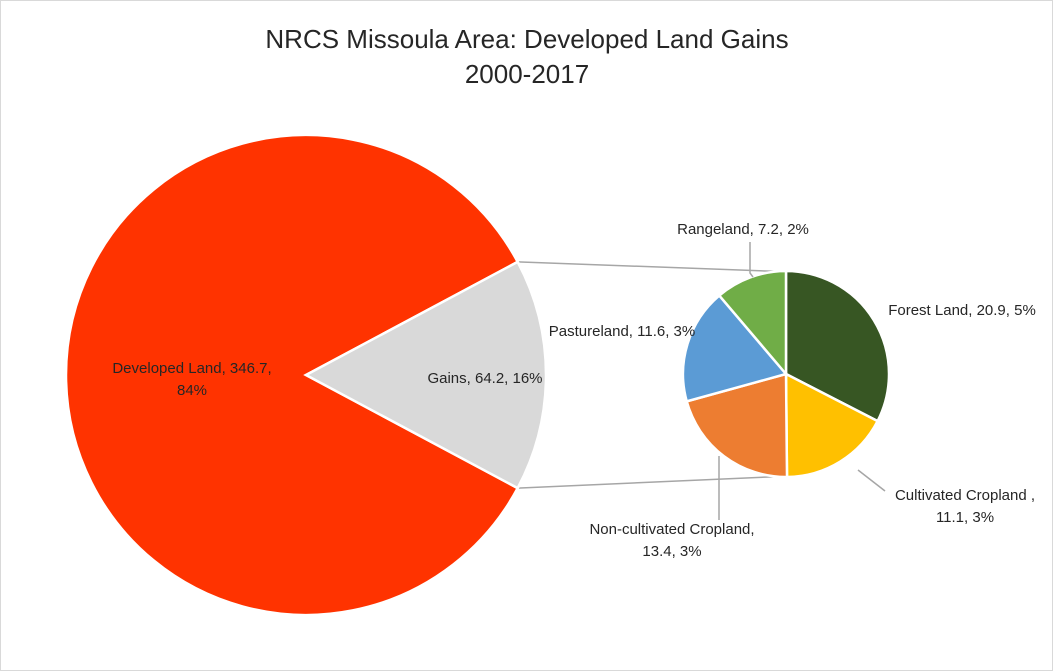 This screenshot has width=1053, height=671. Describe the element at coordinates (484, 378) in the screenshot. I see `data-label-gains: Gains, 64.2, 16%` at that location.